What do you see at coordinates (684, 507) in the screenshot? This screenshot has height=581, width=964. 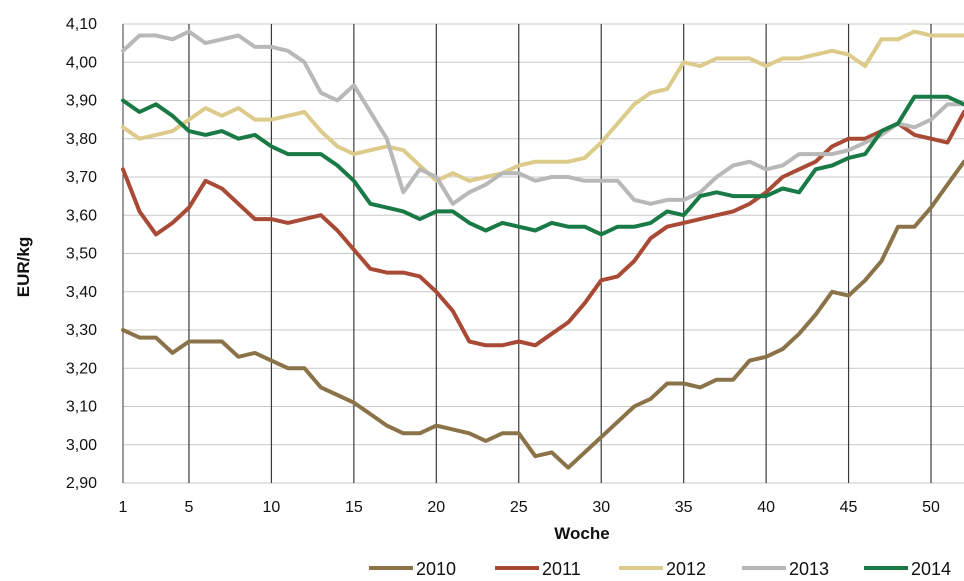 I see `x-tick-label: 35` at bounding box center [684, 507].